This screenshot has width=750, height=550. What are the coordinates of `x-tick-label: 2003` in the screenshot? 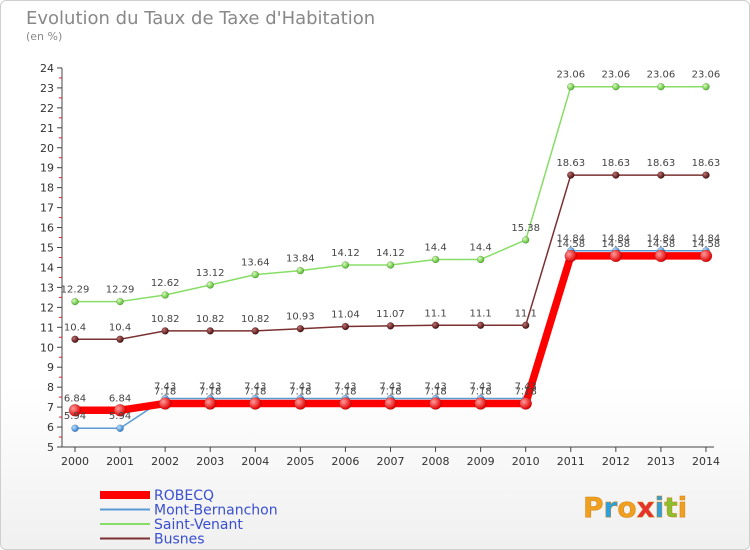 It's located at (210, 461).